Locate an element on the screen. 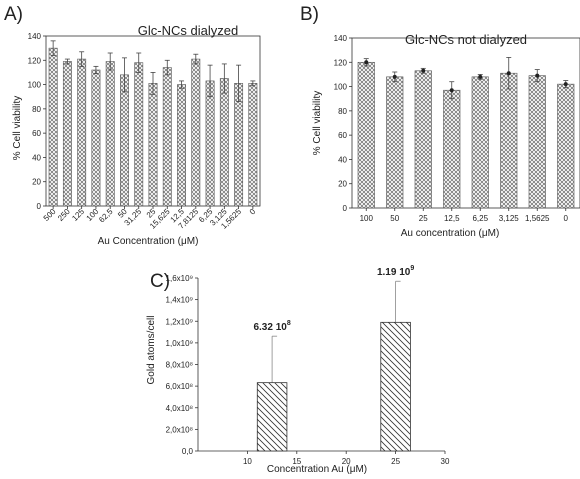  x-tick-label: 15 is located at coordinates (296, 461).